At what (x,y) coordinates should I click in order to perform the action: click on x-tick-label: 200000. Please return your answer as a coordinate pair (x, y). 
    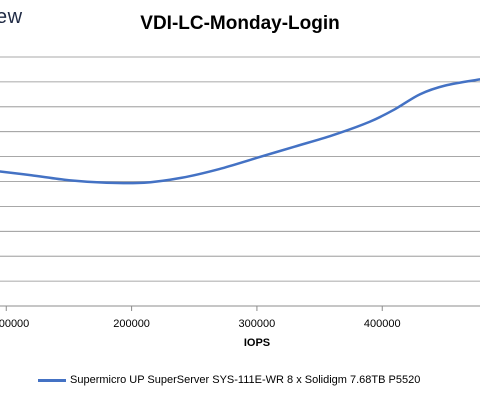
    Looking at the image, I should click on (131, 324).